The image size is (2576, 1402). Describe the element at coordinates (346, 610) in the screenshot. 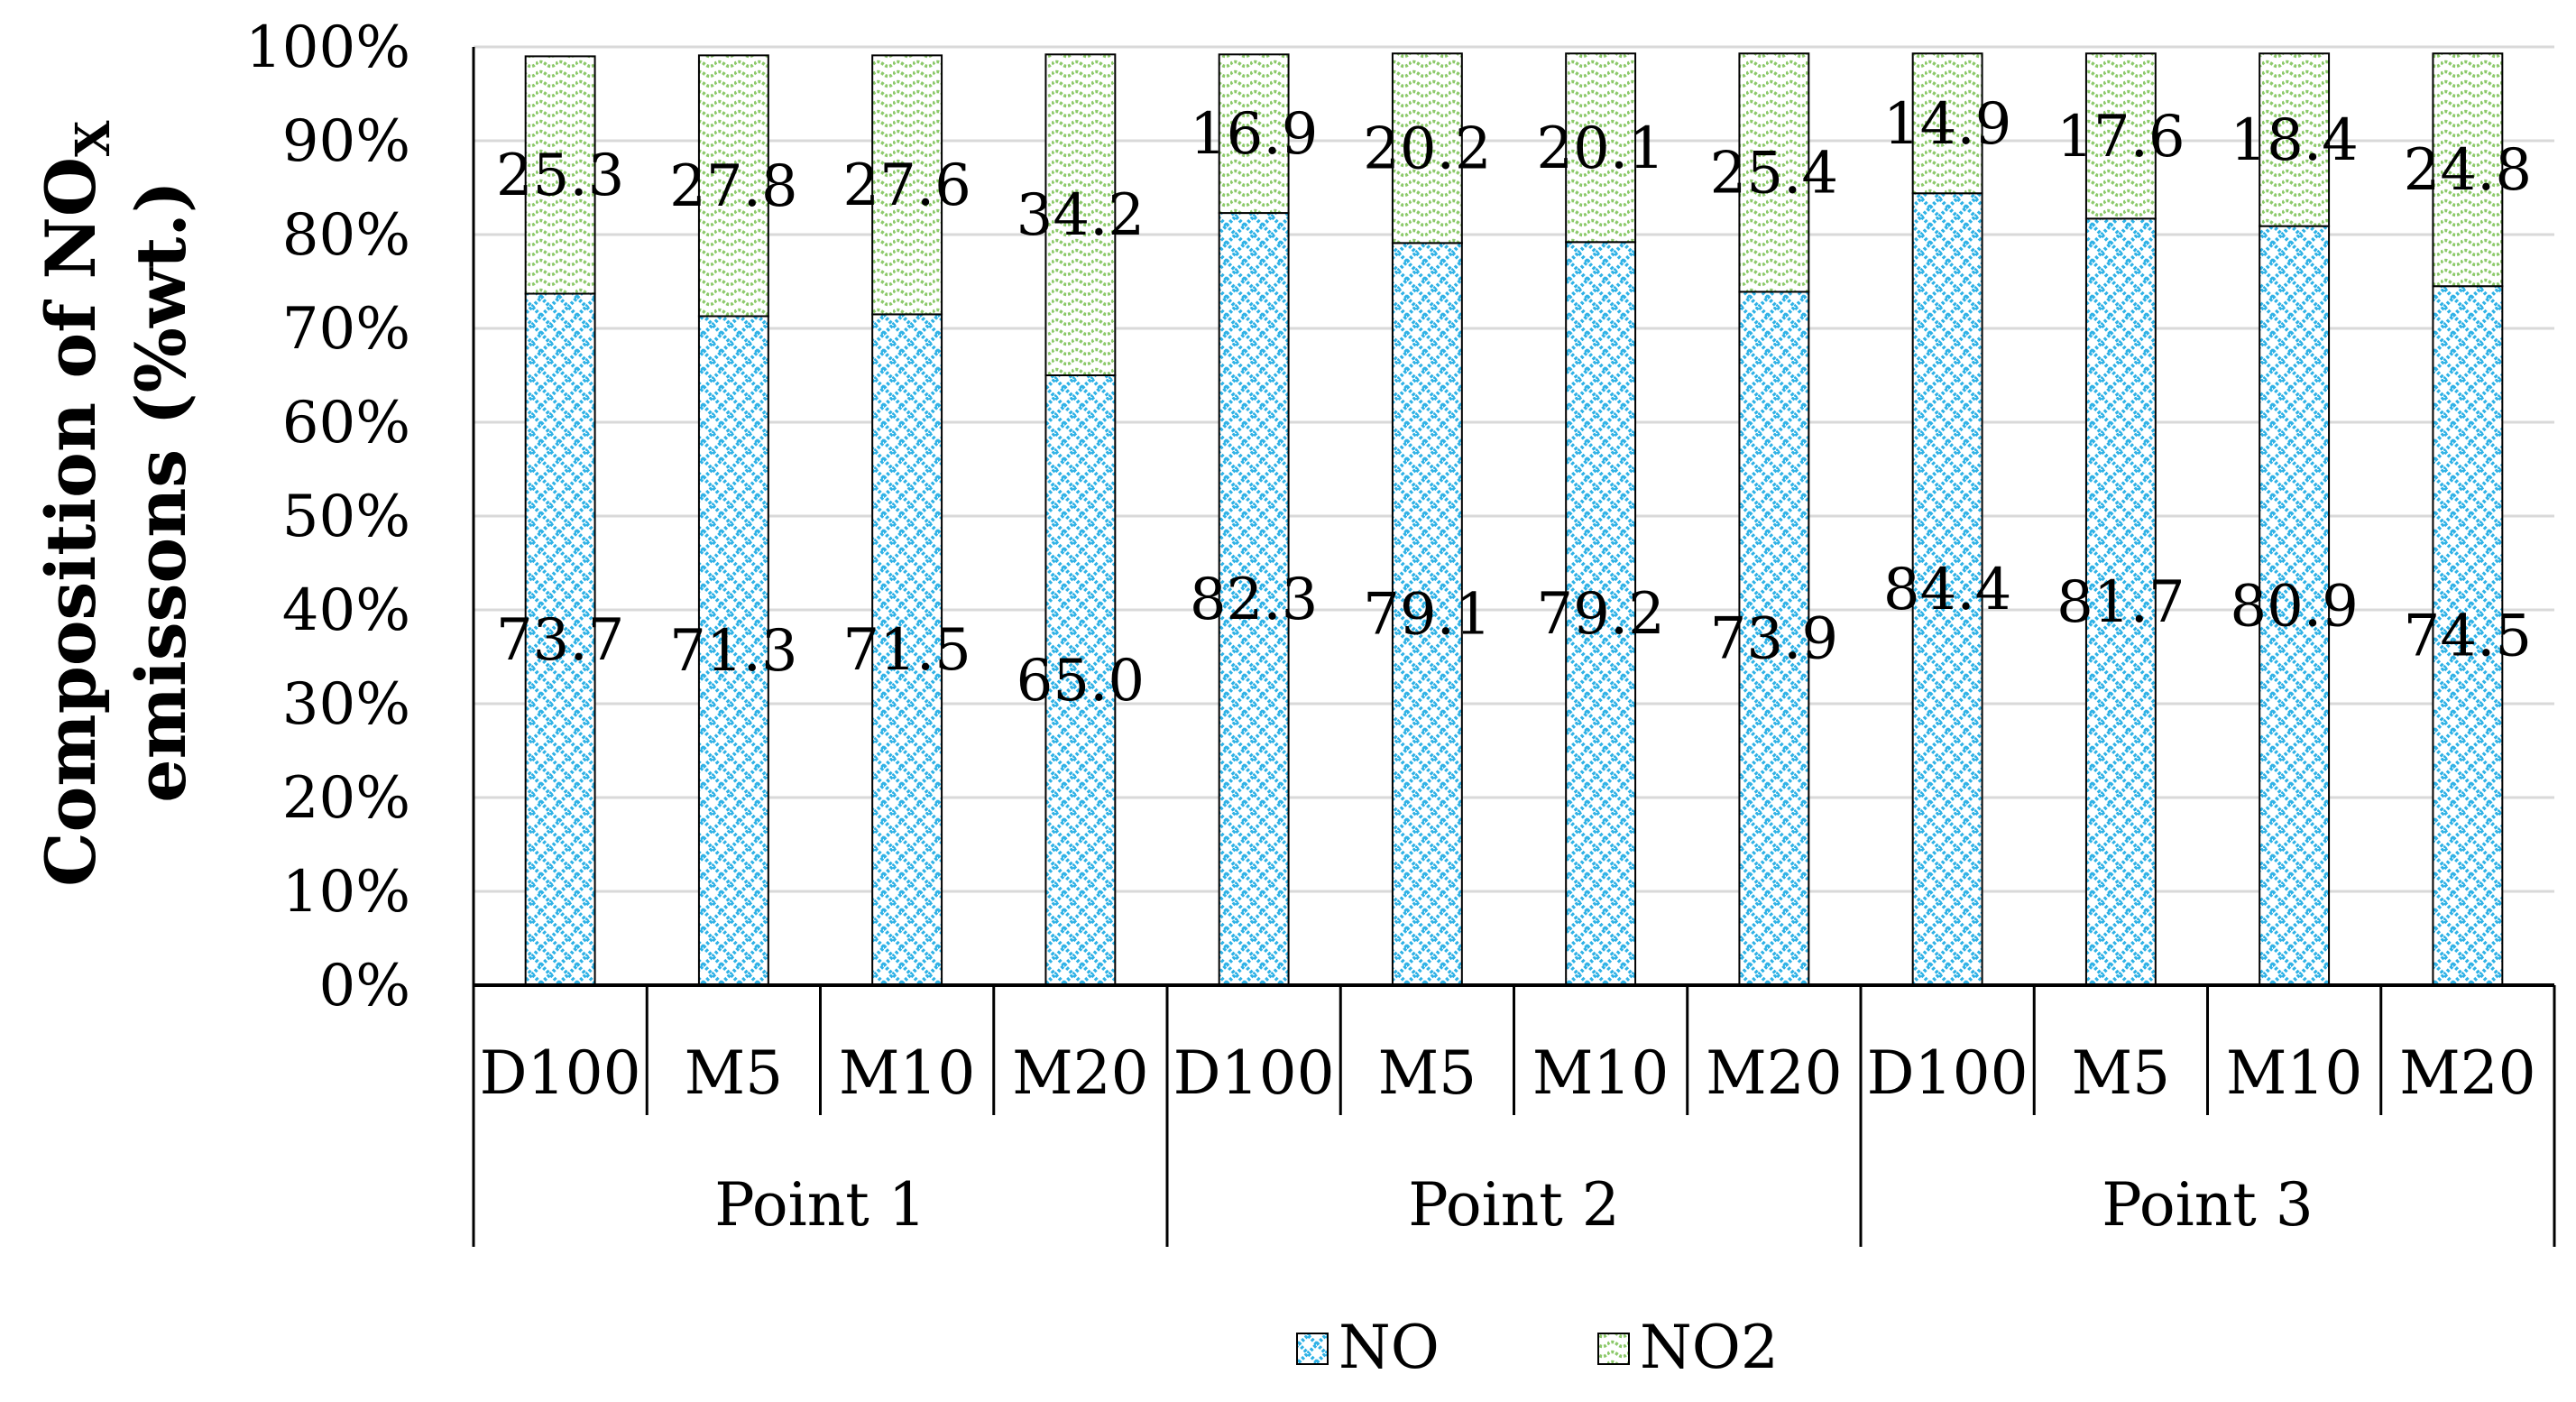

I see `y-tick-label: 40%` at that location.